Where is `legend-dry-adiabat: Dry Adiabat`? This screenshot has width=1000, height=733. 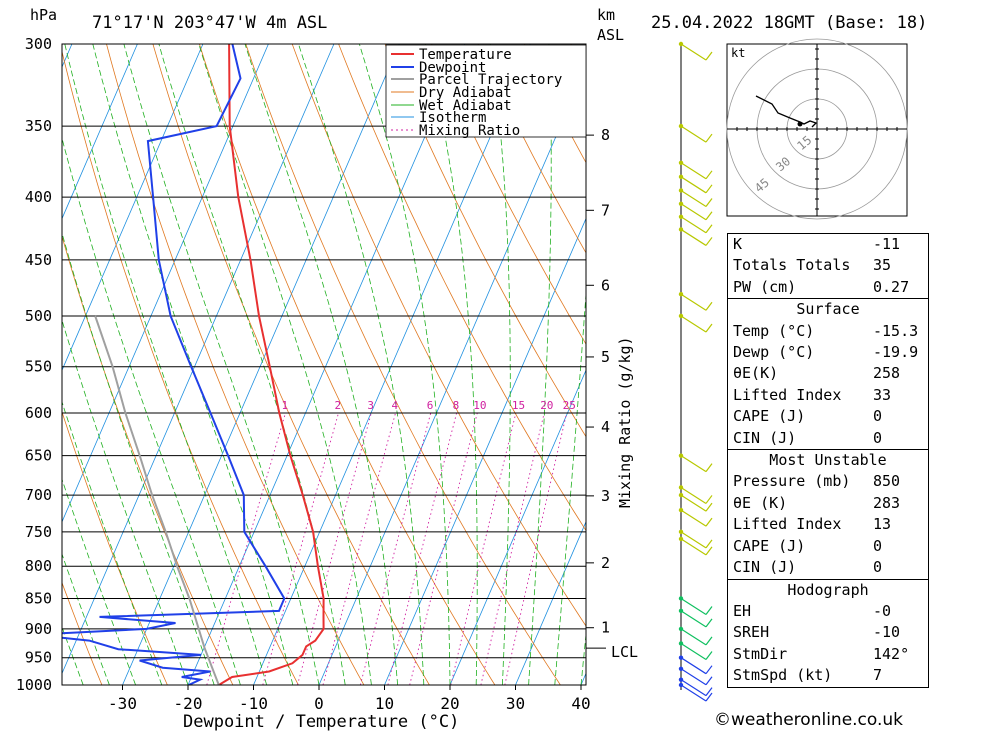 legend-dry-adiabat: Dry Adiabat is located at coordinates (465, 93).